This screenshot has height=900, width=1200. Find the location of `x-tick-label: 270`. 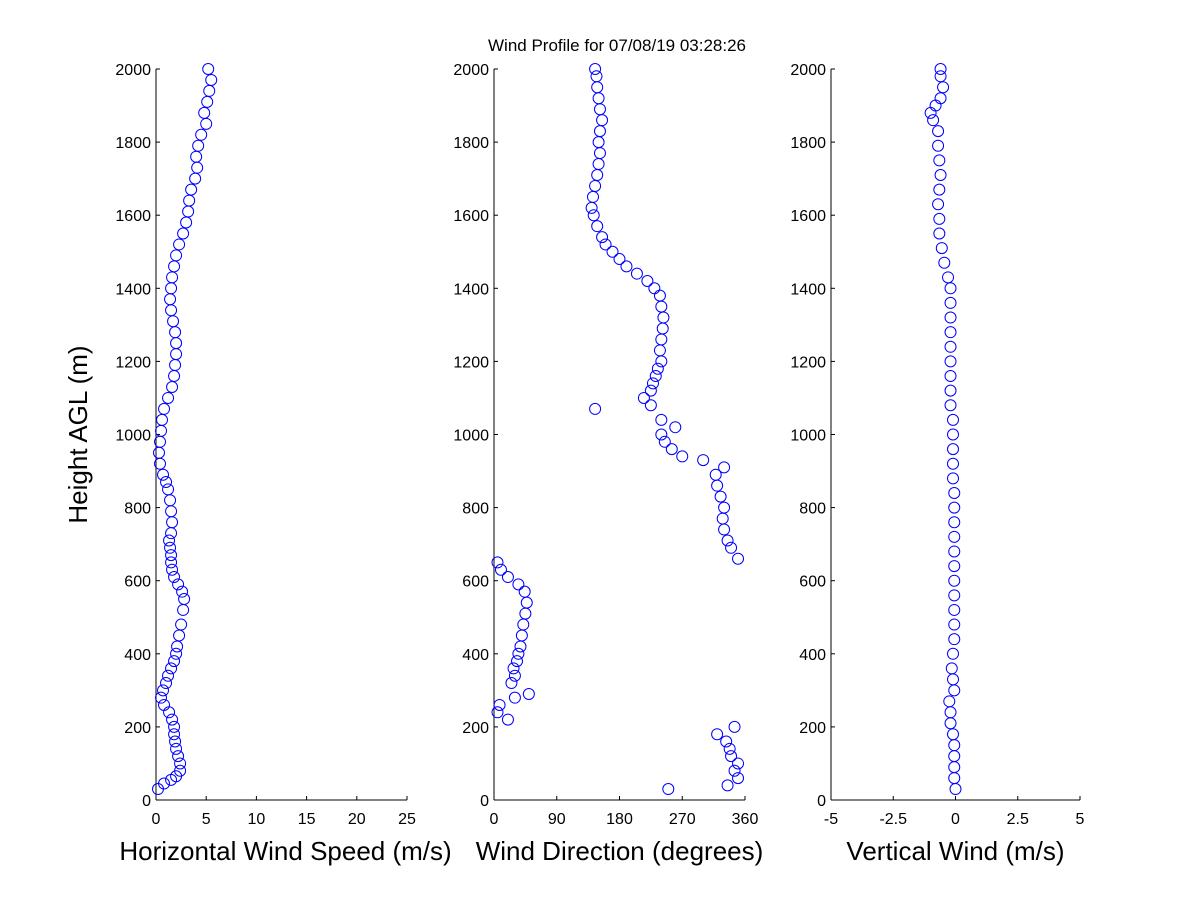

x-tick-label: 270 is located at coordinates (682, 819).